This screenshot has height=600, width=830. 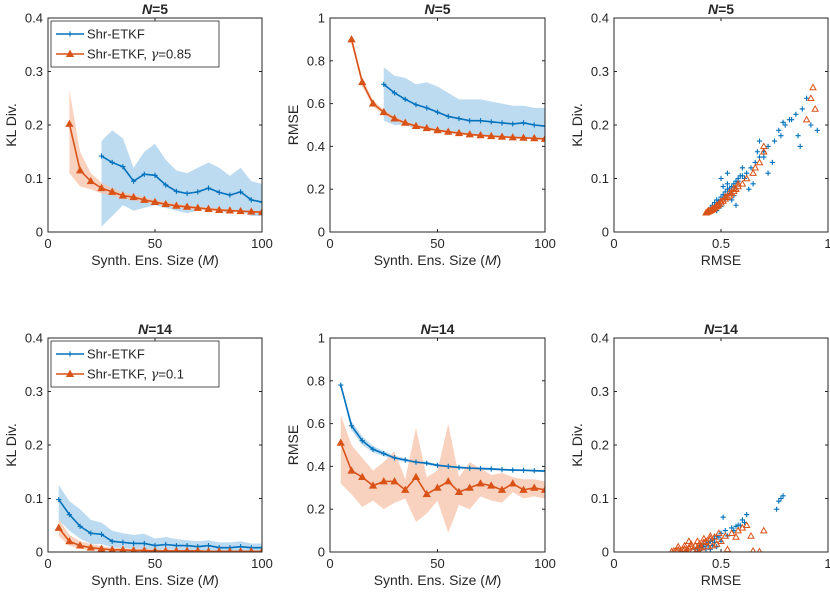 I want to click on x-tick-label: 1, so click(x=827, y=563).